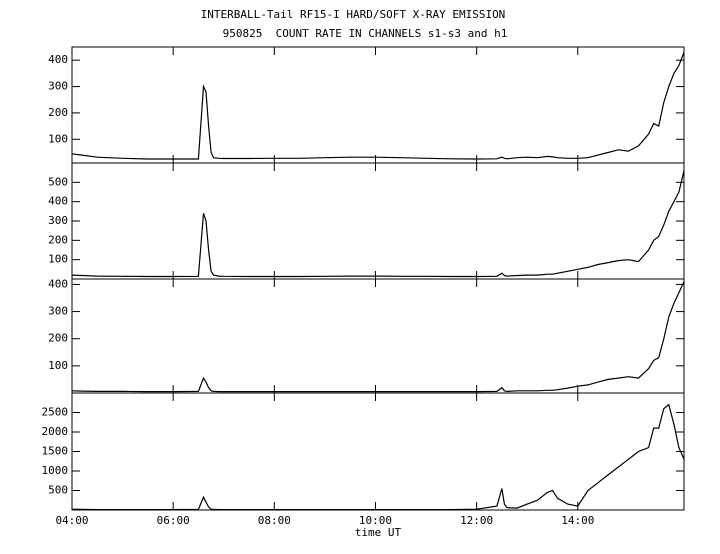 The width and height of the screenshot is (720, 554). I want to click on y-tick-label: 2500, so click(55, 412).